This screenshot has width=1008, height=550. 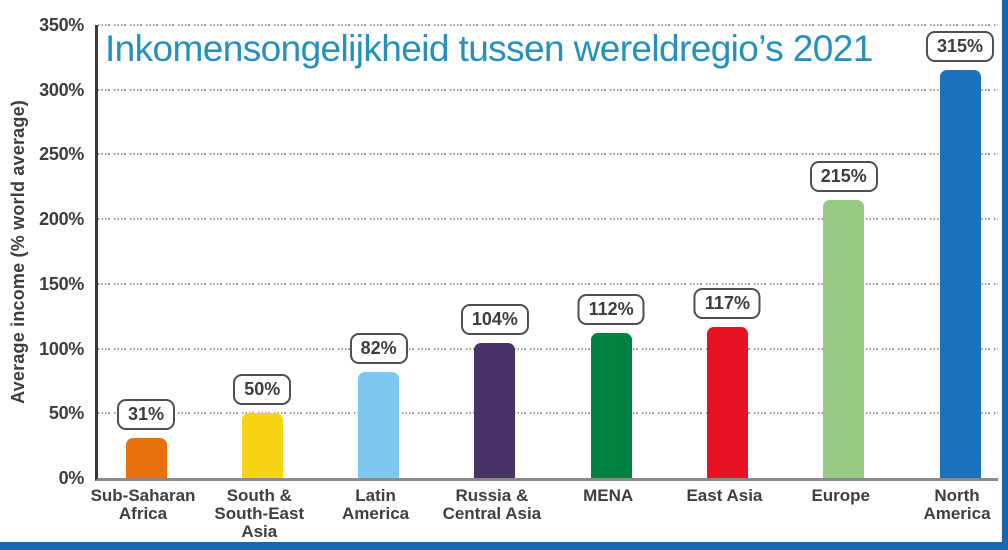 I want to click on y-tick-label-50: 50%, so click(x=66, y=413).